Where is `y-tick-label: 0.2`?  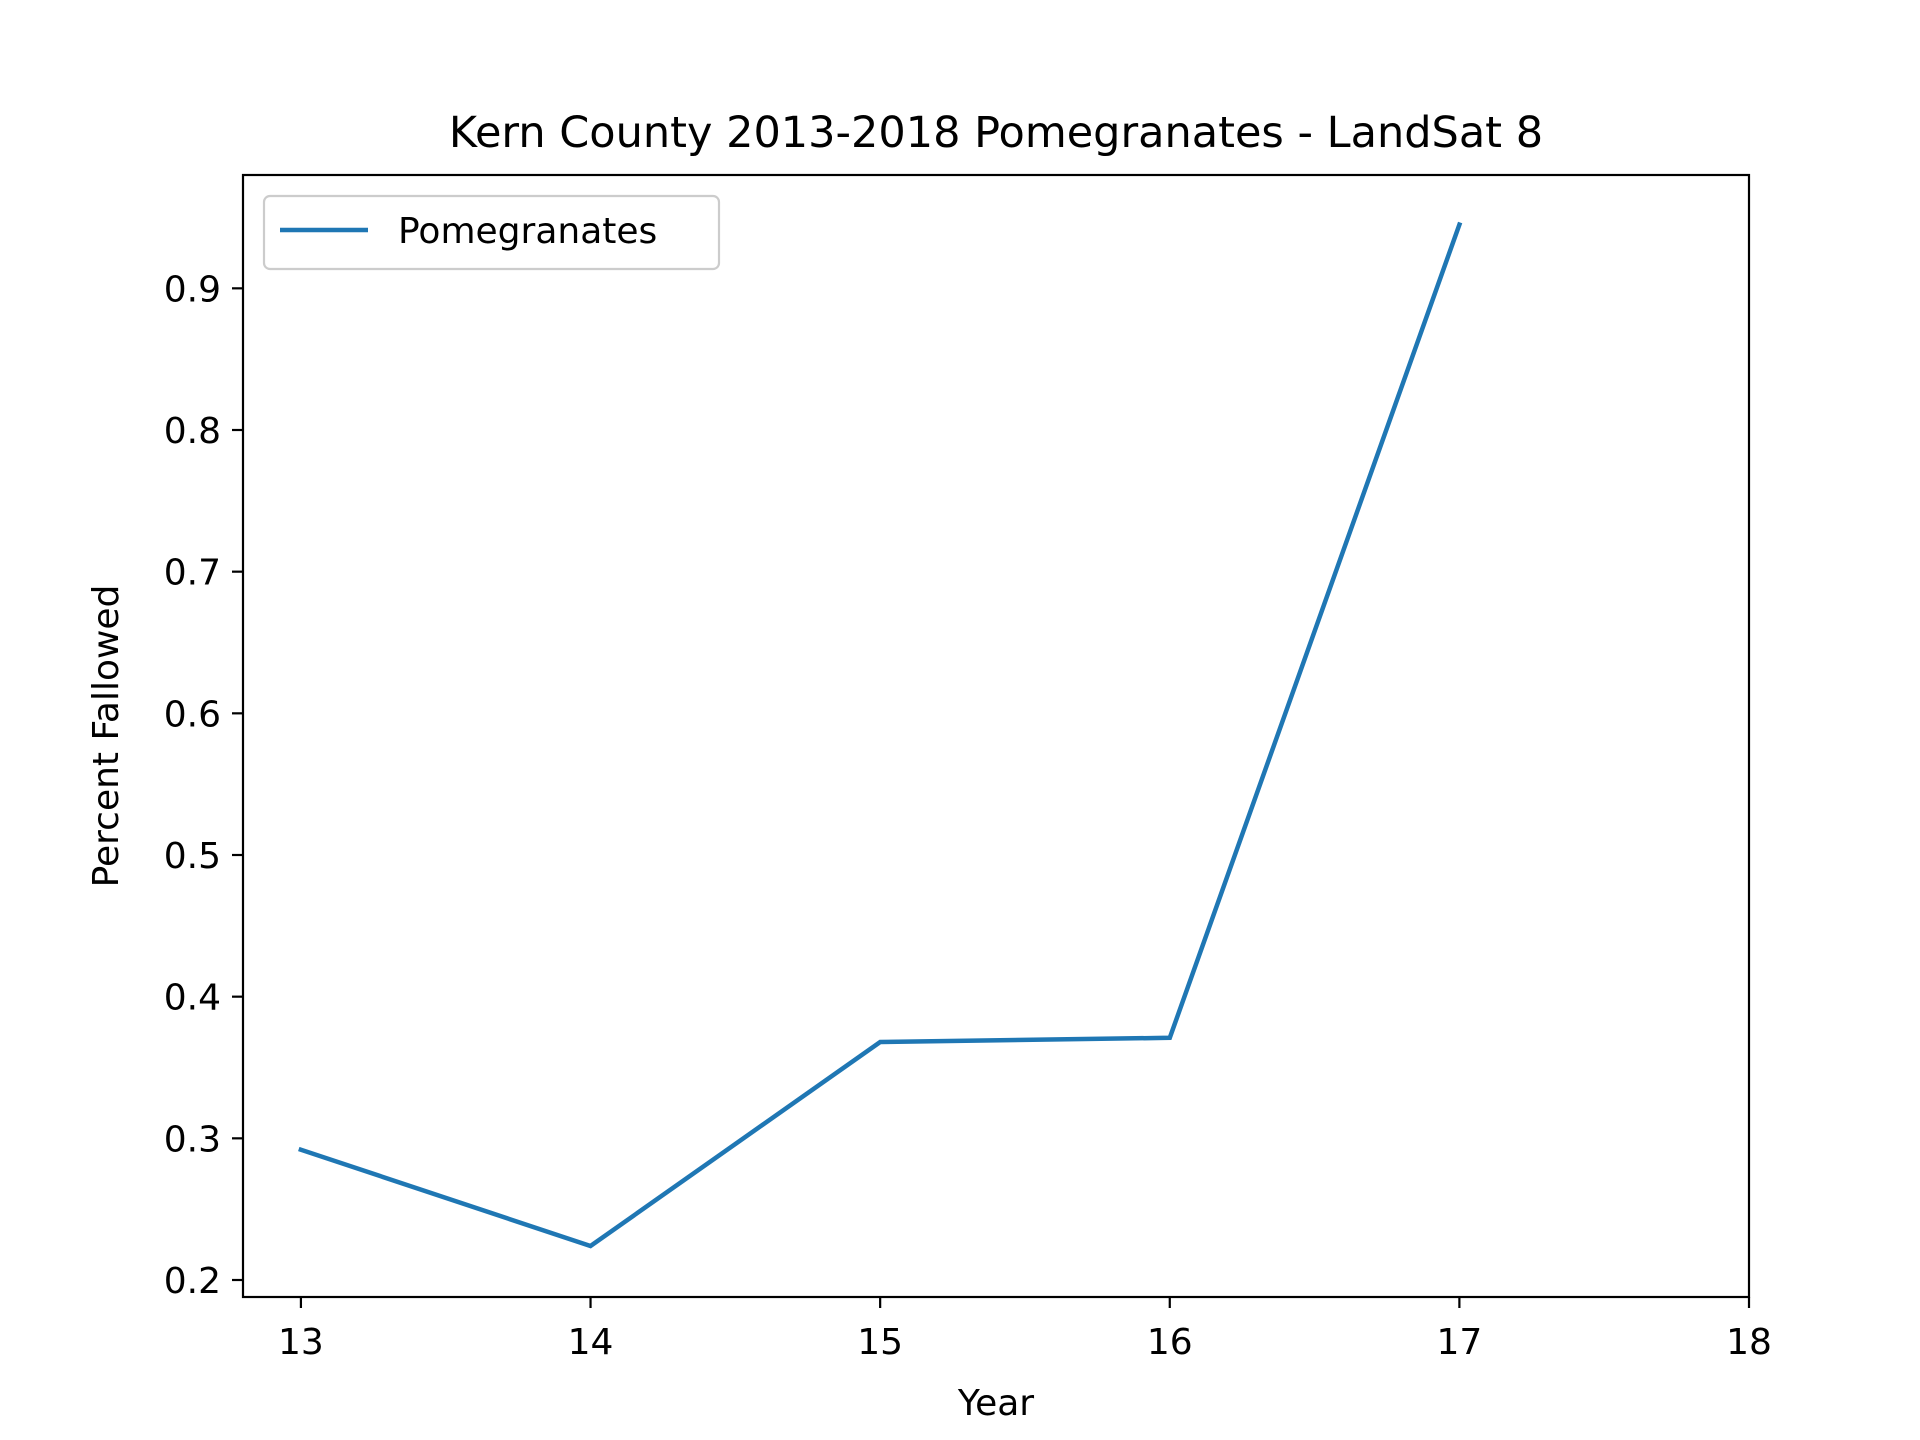 y-tick-label: 0.2 is located at coordinates (192, 1281).